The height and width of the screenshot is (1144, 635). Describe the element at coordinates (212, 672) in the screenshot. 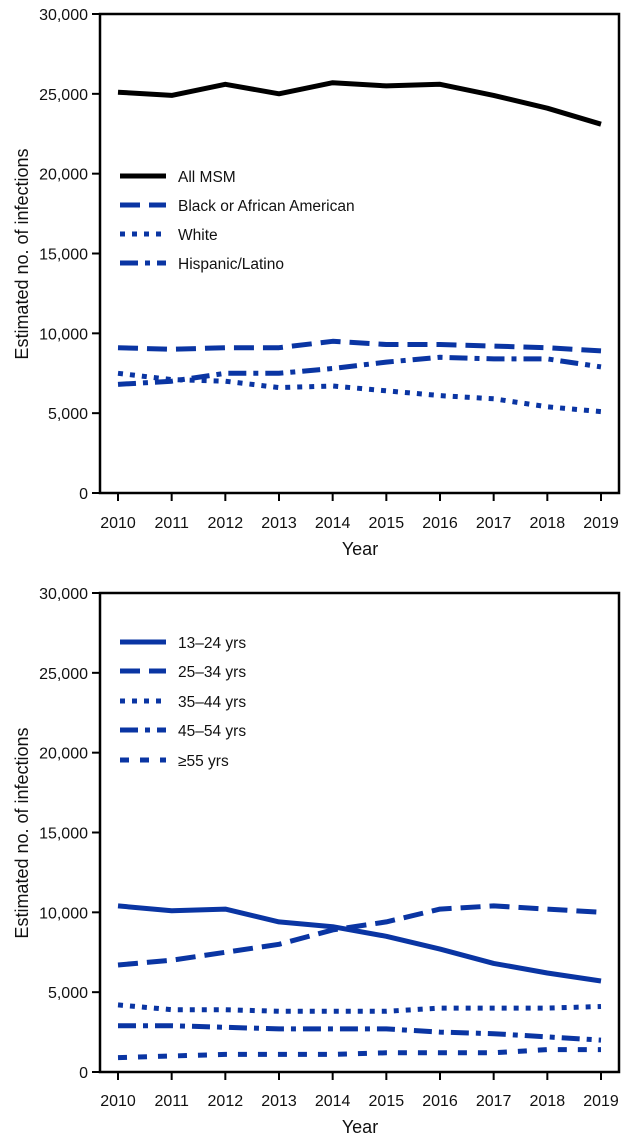

I see `legend-label: 25–34 yrs` at that location.